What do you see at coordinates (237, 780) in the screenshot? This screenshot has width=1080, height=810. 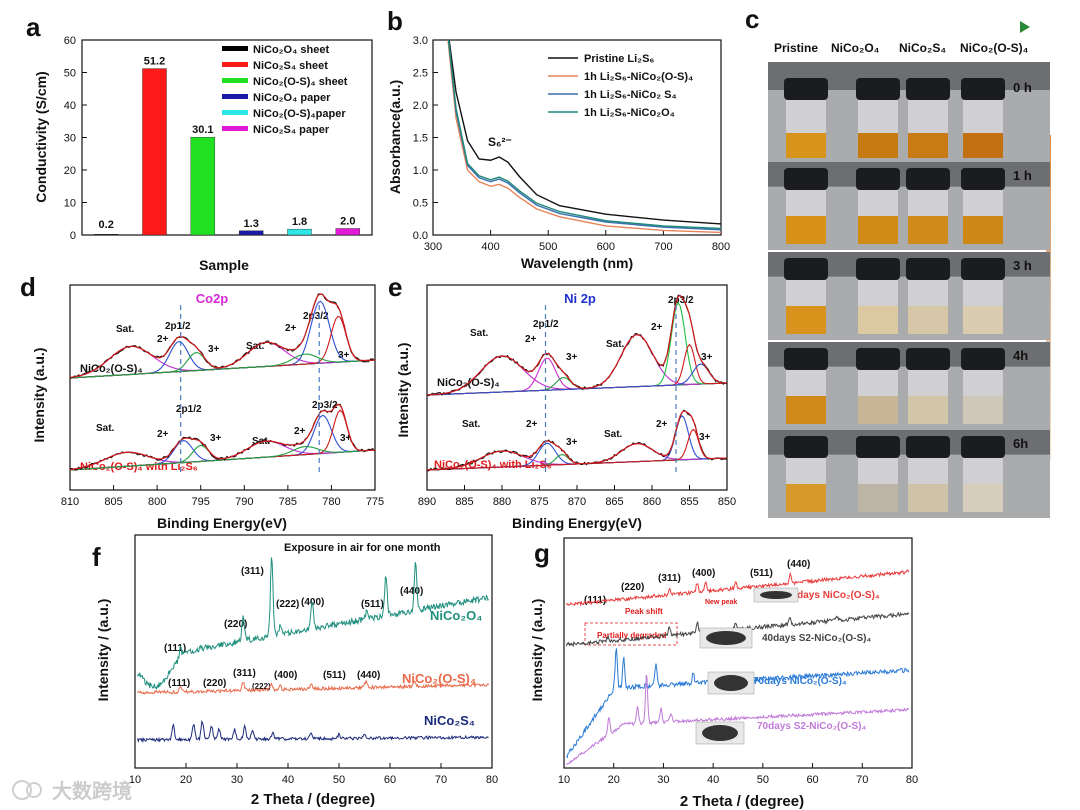 I see `chart-f-xtick-label: 30` at bounding box center [237, 780].